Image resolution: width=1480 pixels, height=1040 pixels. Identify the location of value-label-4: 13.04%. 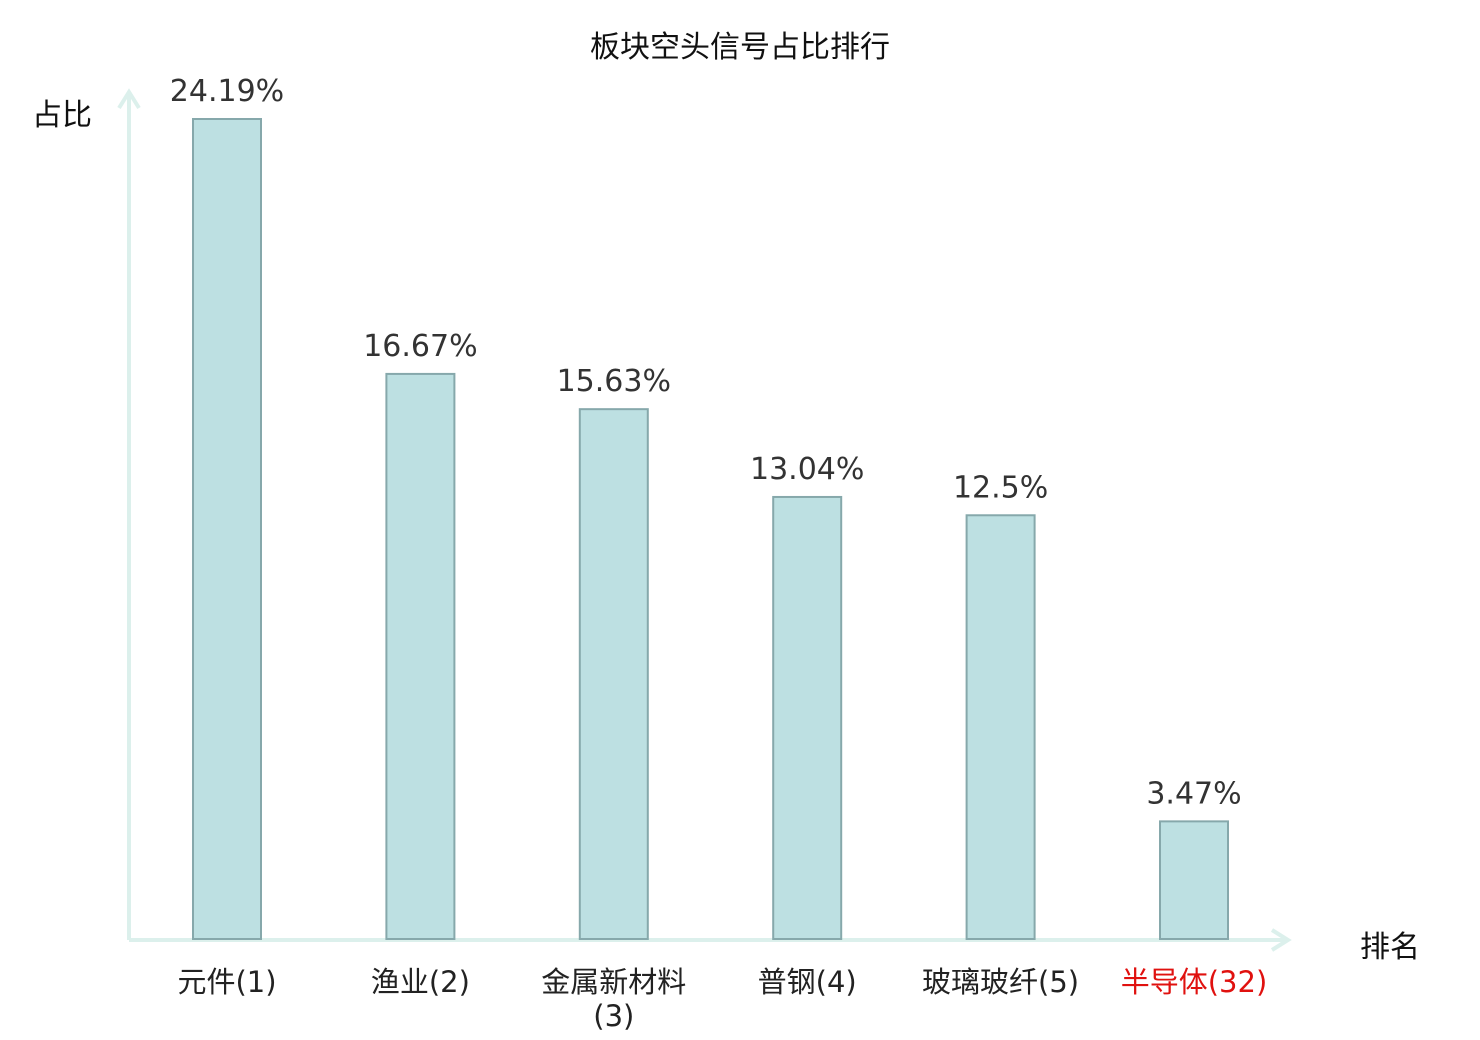
(807, 469).